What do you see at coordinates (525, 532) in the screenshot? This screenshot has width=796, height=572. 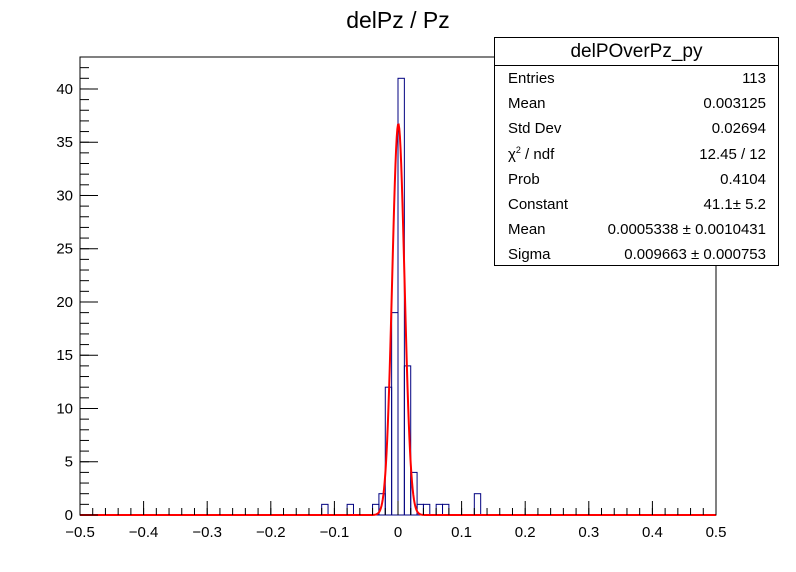 I see `x-tick-label: 0.2` at bounding box center [525, 532].